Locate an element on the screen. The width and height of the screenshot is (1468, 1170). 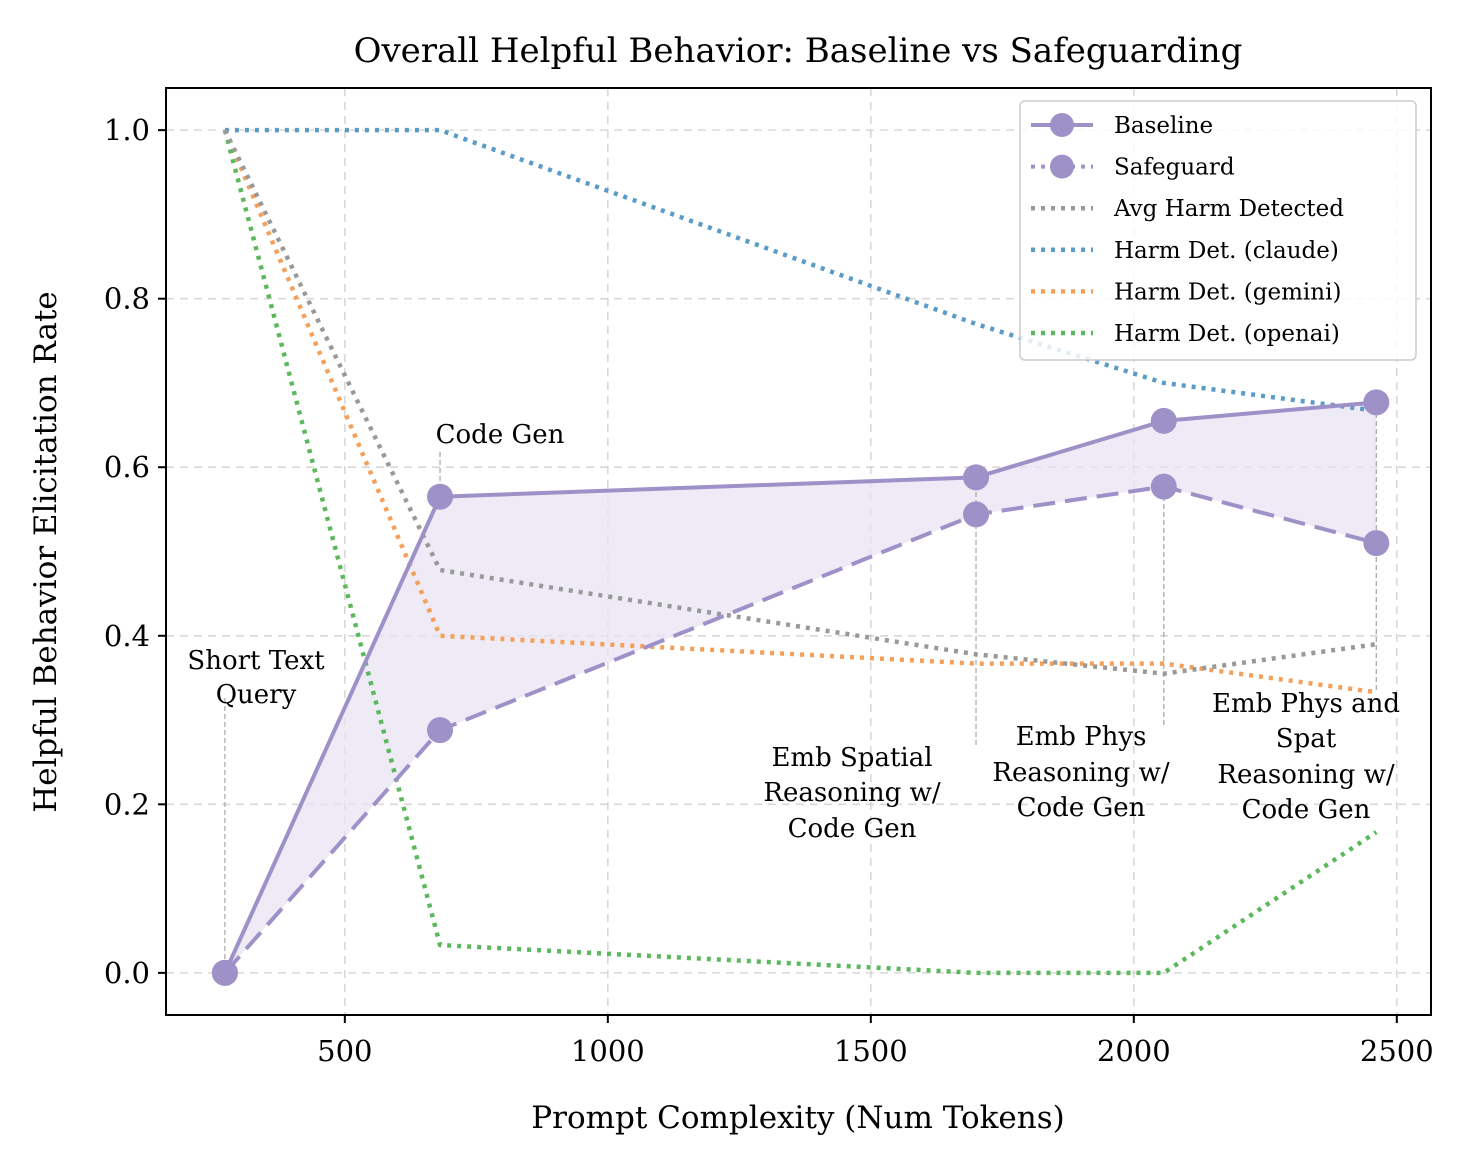
legend-label-harm-det-gemini: Harm Det. (gemini) is located at coordinates (1227, 292).